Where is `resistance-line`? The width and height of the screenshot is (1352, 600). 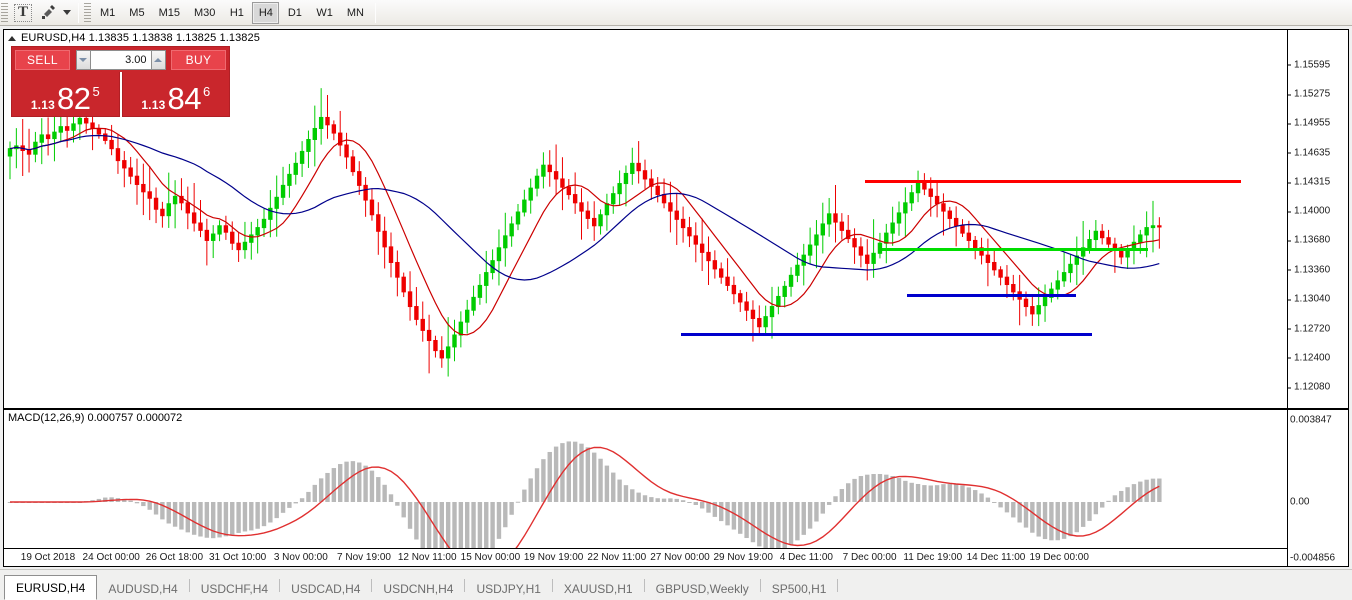
resistance-line is located at coordinates (1053, 181).